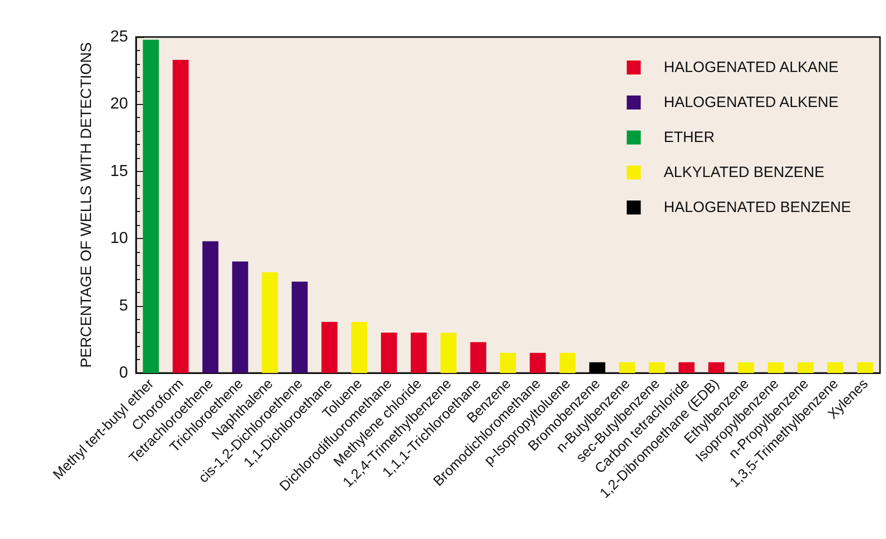 Image resolution: width=886 pixels, height=539 pixels. What do you see at coordinates (689, 137) in the screenshot?
I see `legend-label: ETHER` at bounding box center [689, 137].